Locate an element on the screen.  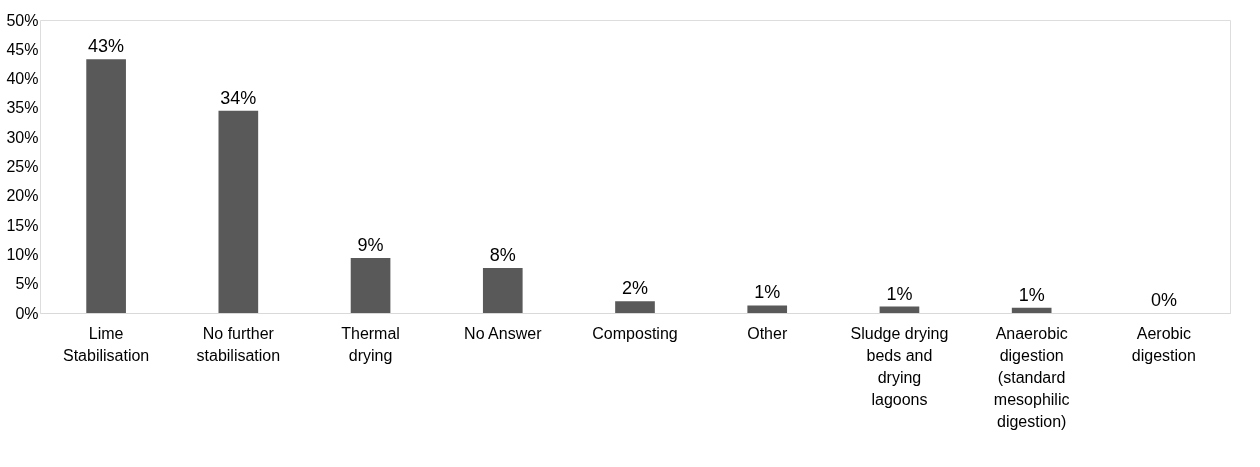
y-tick-label: 30% is located at coordinates (22, 137).